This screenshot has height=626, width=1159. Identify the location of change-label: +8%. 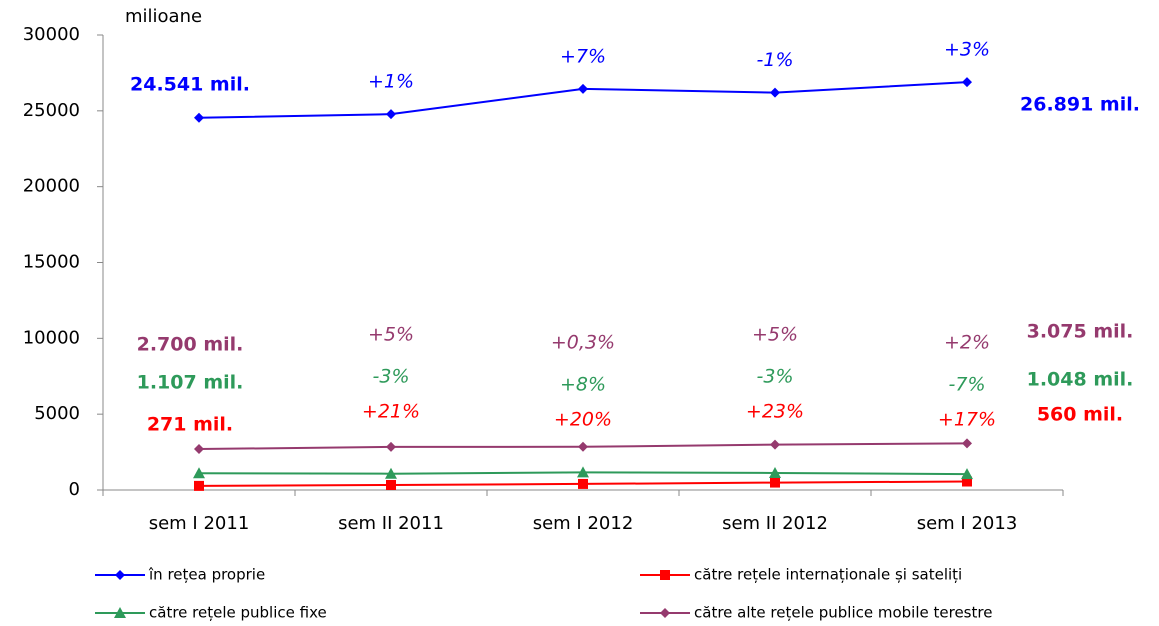
(583, 385).